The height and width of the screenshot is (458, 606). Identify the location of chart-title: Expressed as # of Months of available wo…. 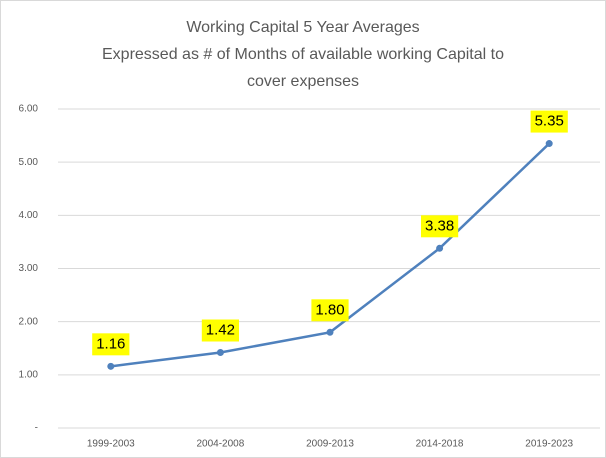
(303, 54).